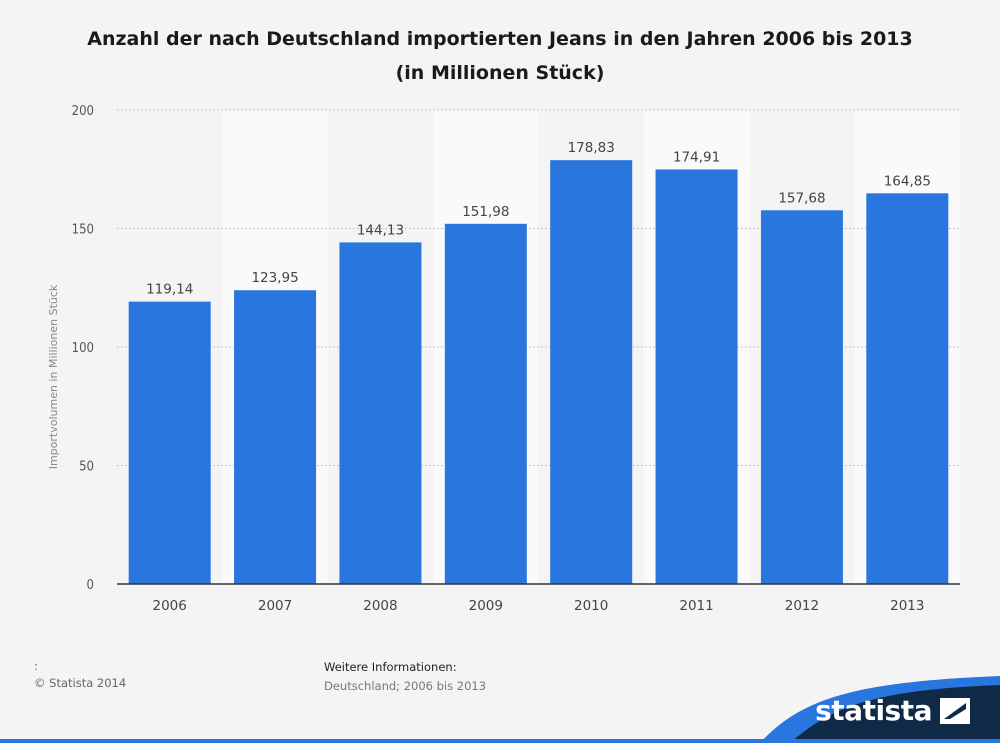 This screenshot has height=743, width=1000. Describe the element at coordinates (83, 111) in the screenshot. I see `y-tick-label: 200` at that location.